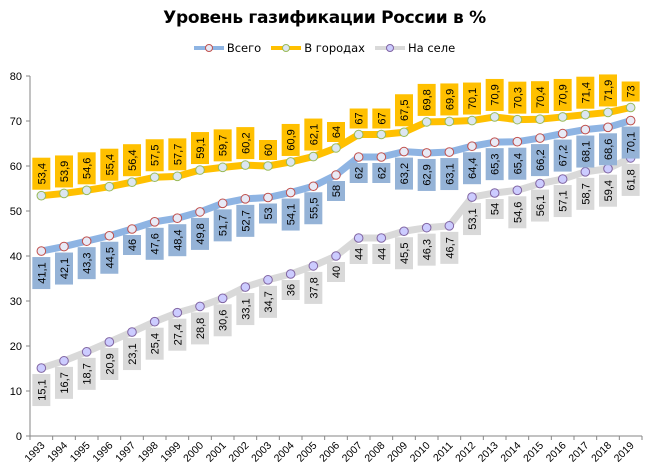 The image size is (649, 476). I want to click on legend-marker-rural-icon, so click(389, 48).